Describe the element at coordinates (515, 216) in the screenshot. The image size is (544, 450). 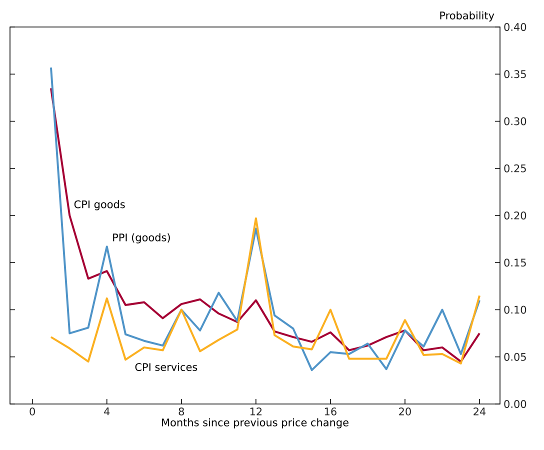
I see `y-tick-label: 0.20` at that location.